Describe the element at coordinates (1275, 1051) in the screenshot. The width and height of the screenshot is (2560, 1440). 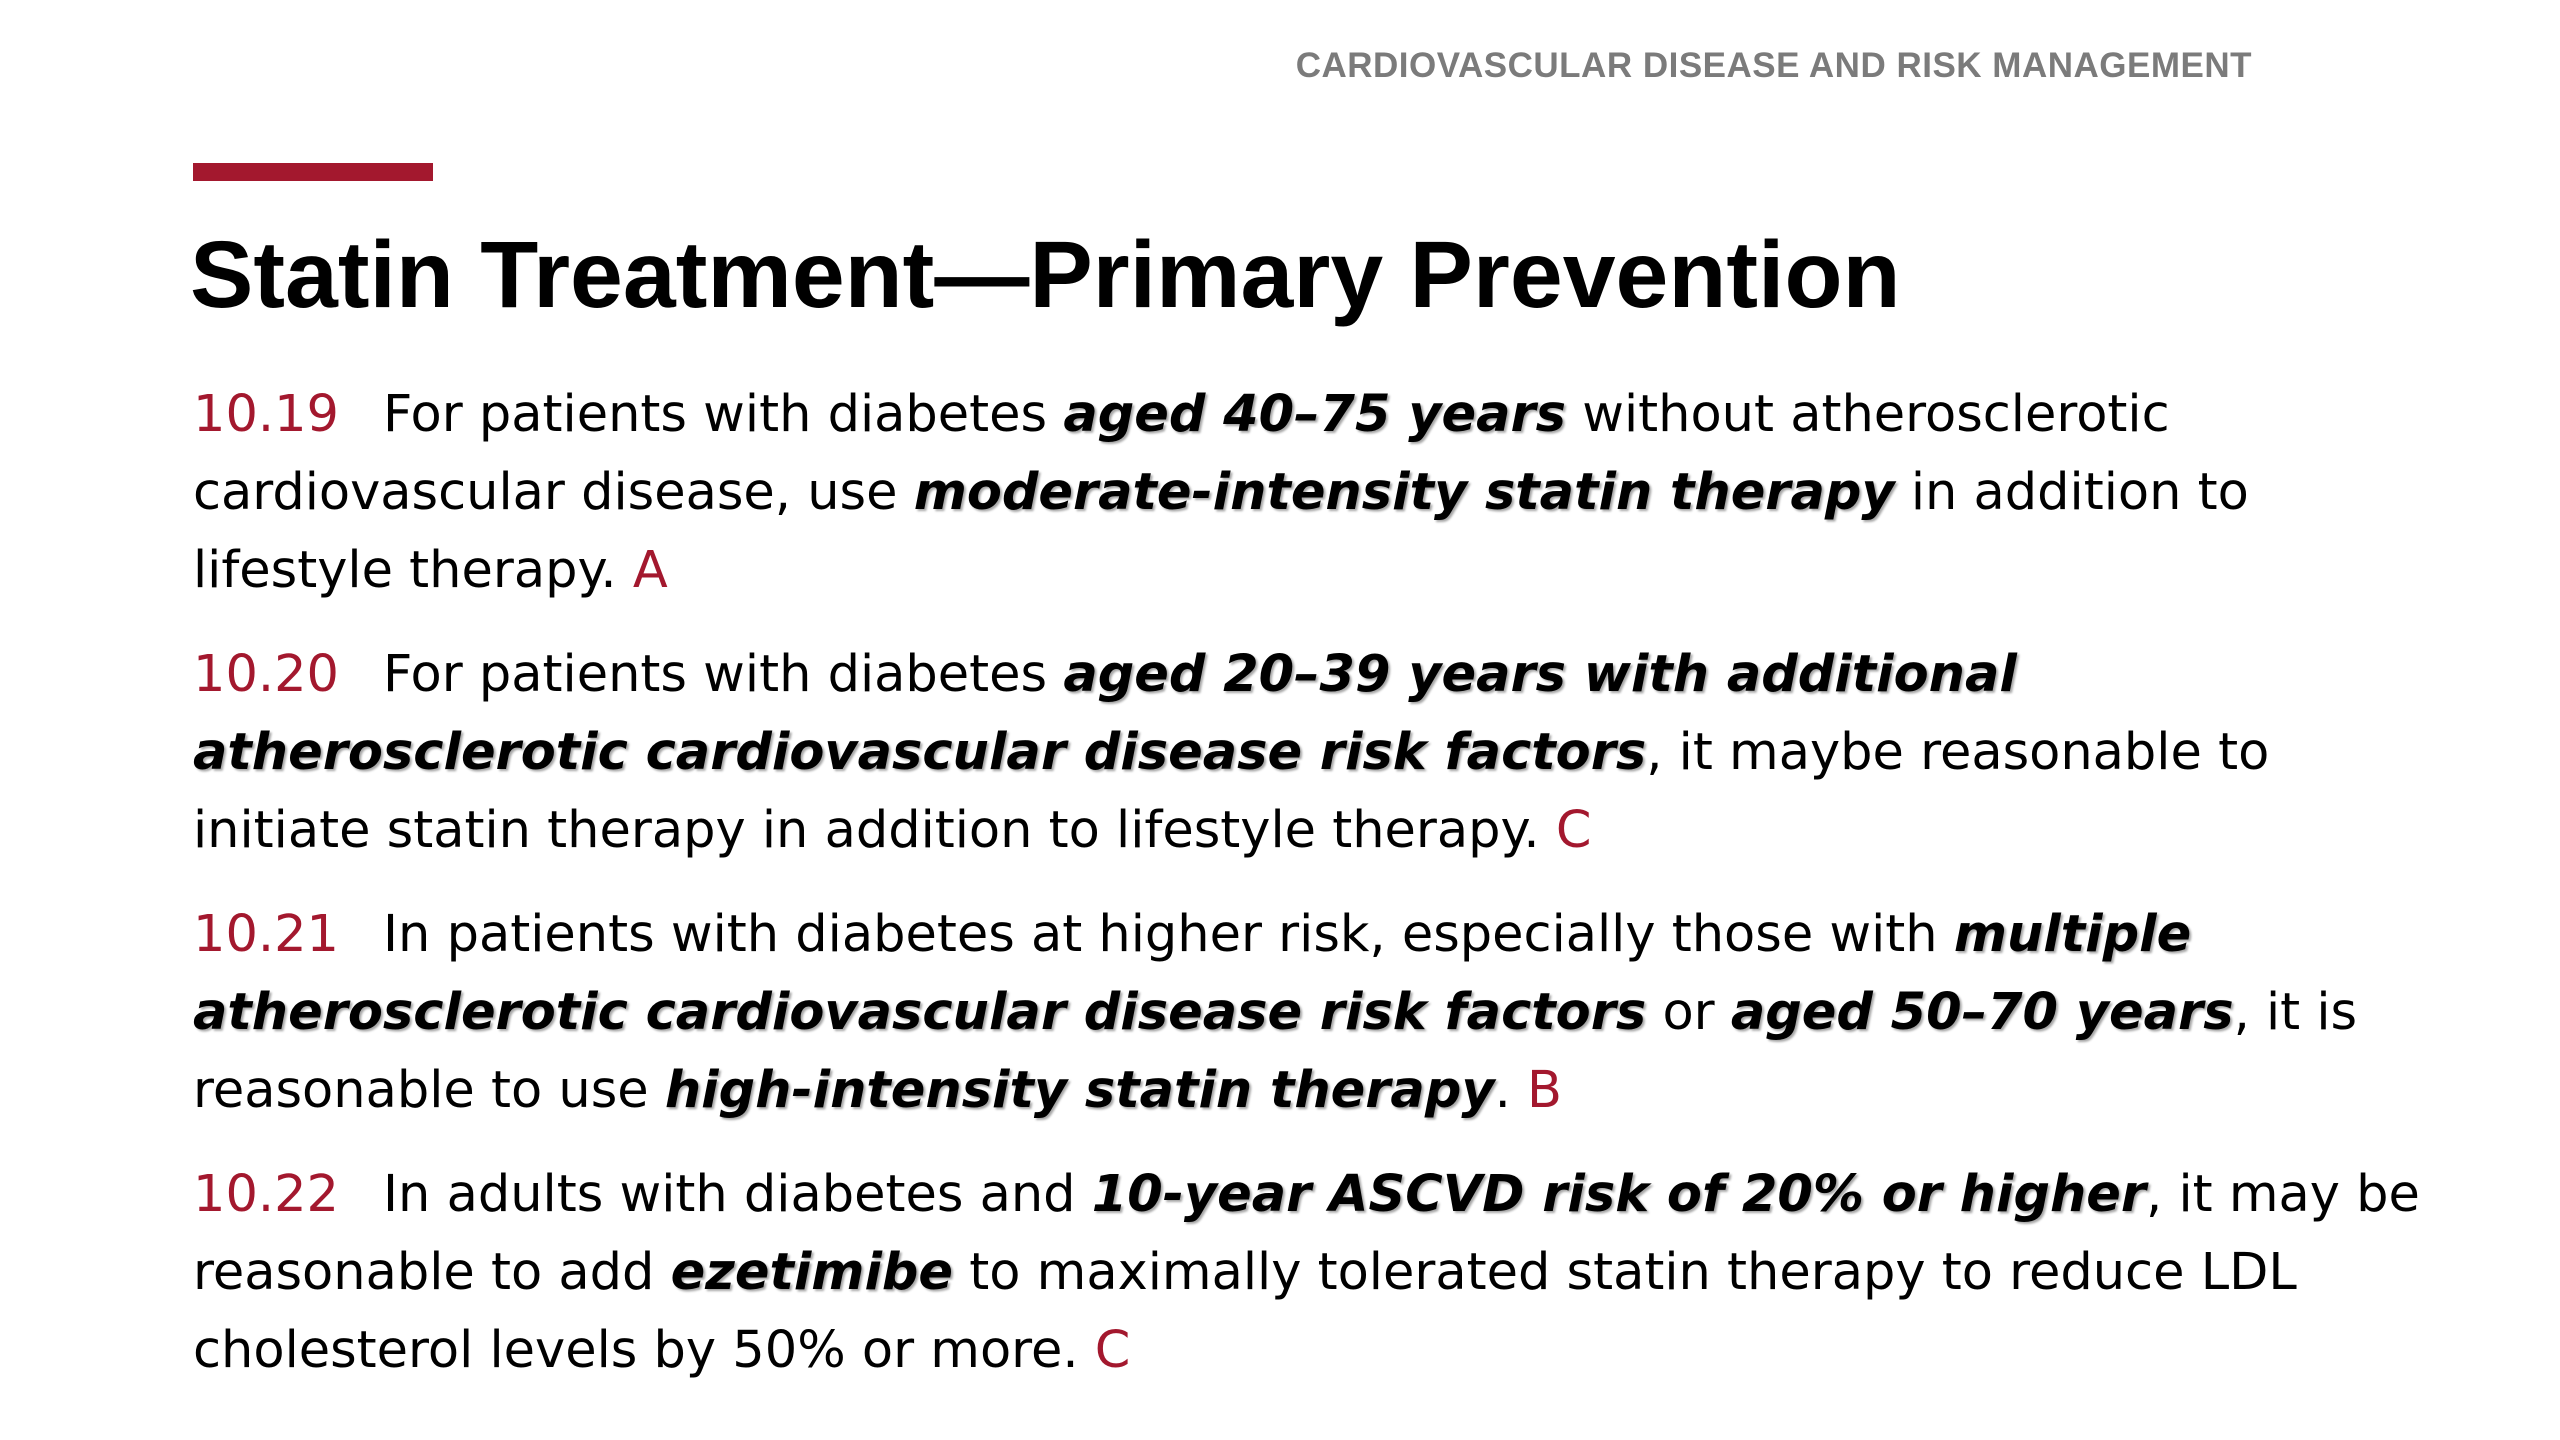
I see `recommendation-text: , it is reasonable to use` at that location.